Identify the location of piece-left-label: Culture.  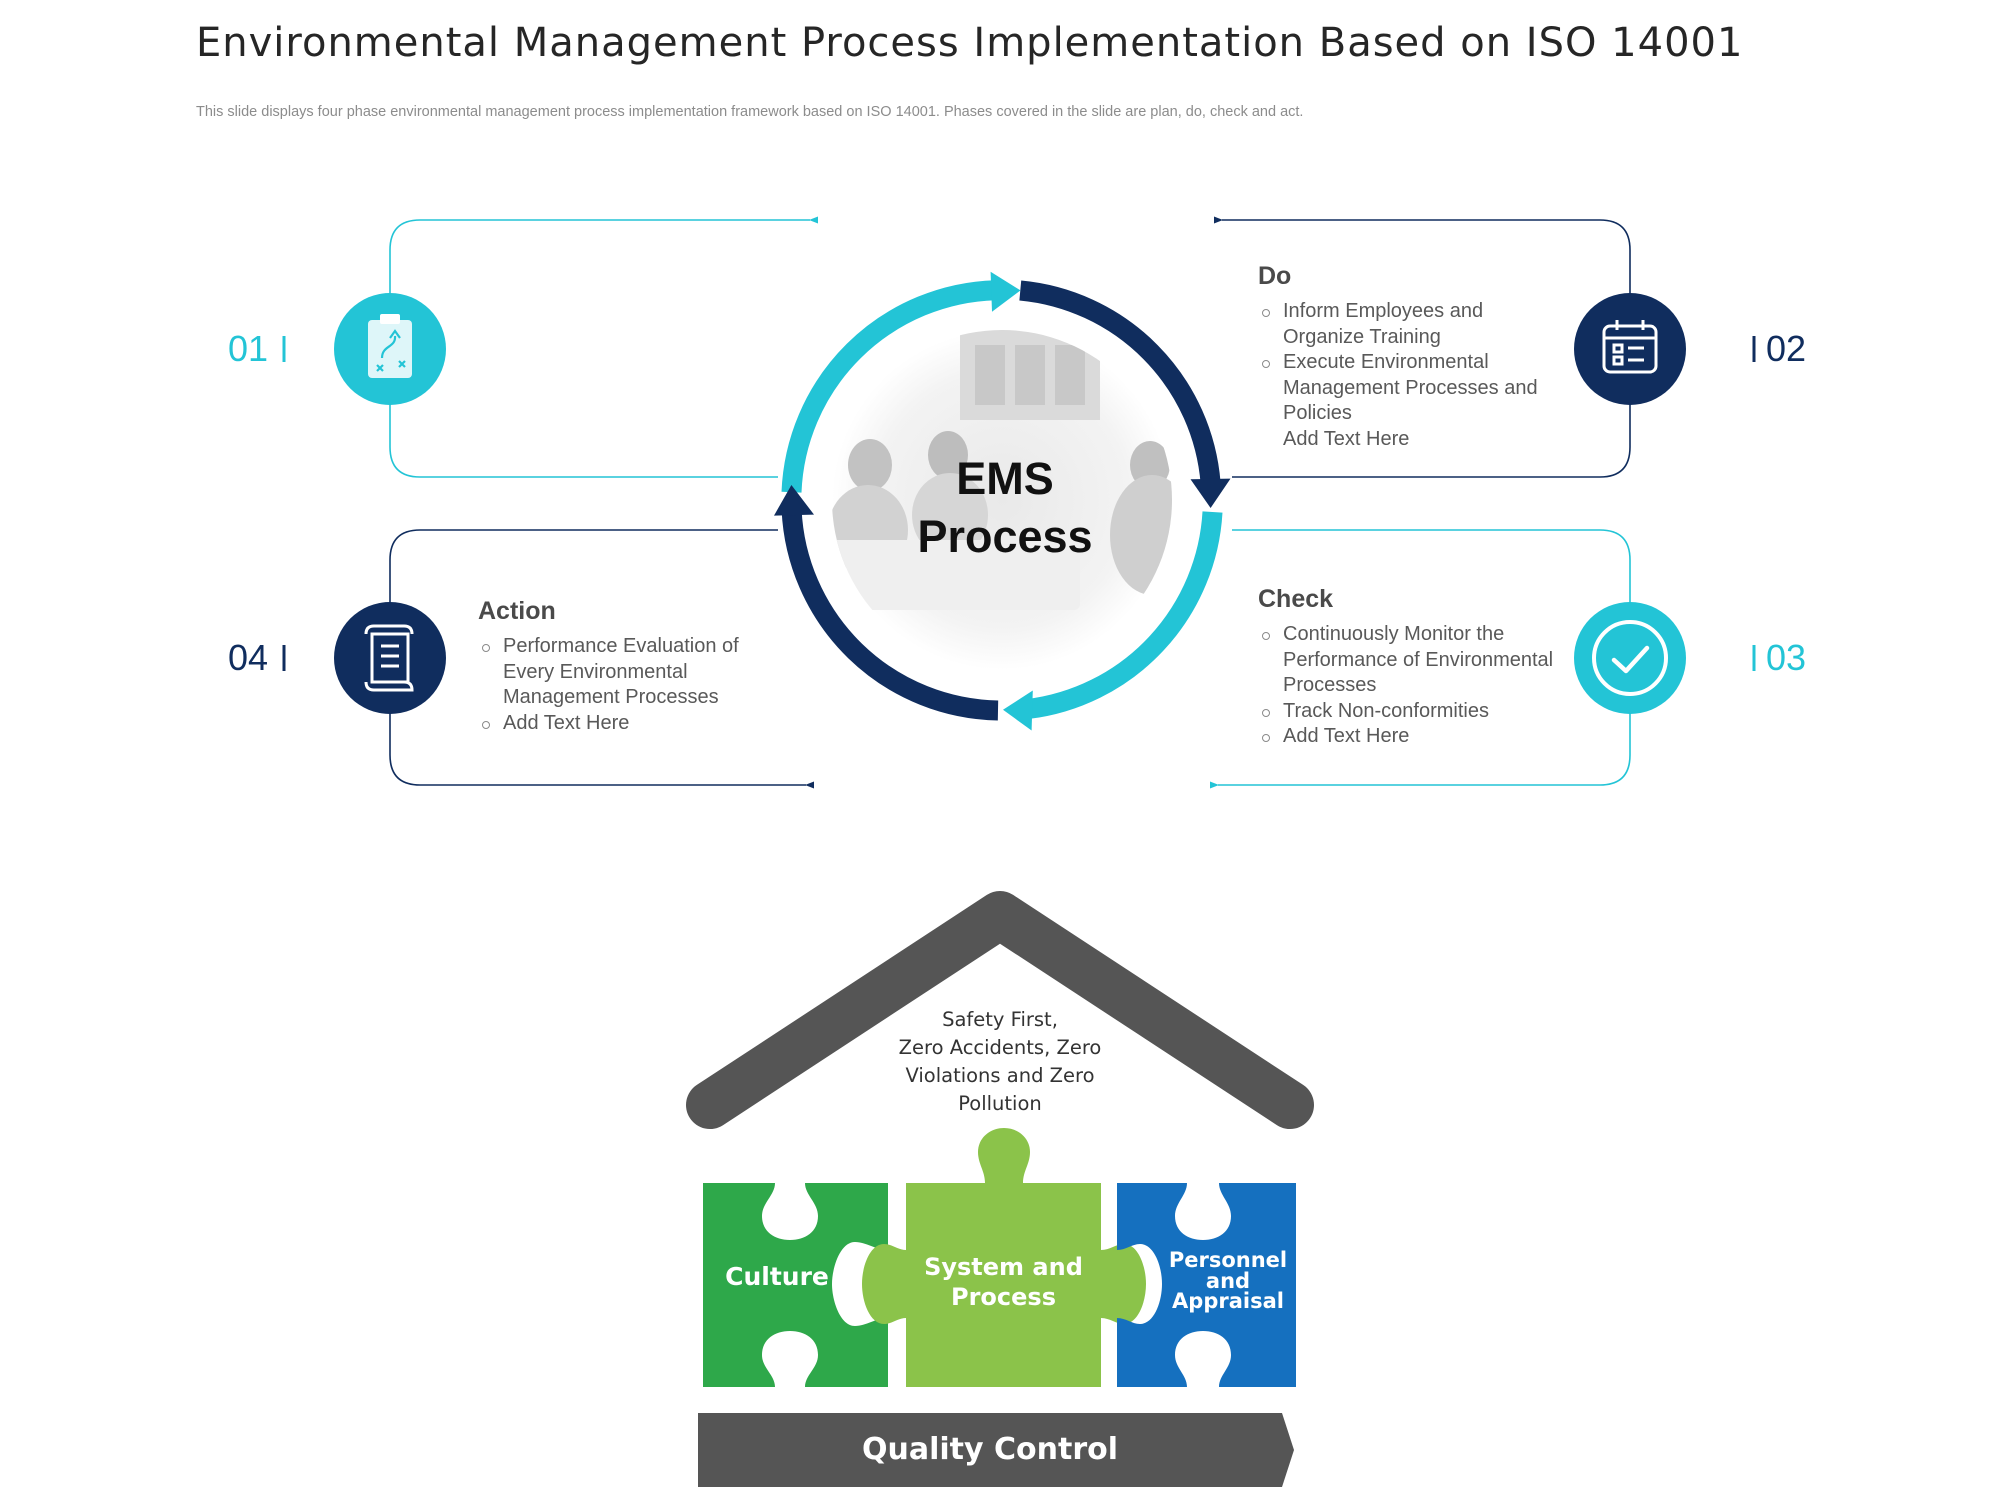
(777, 1276).